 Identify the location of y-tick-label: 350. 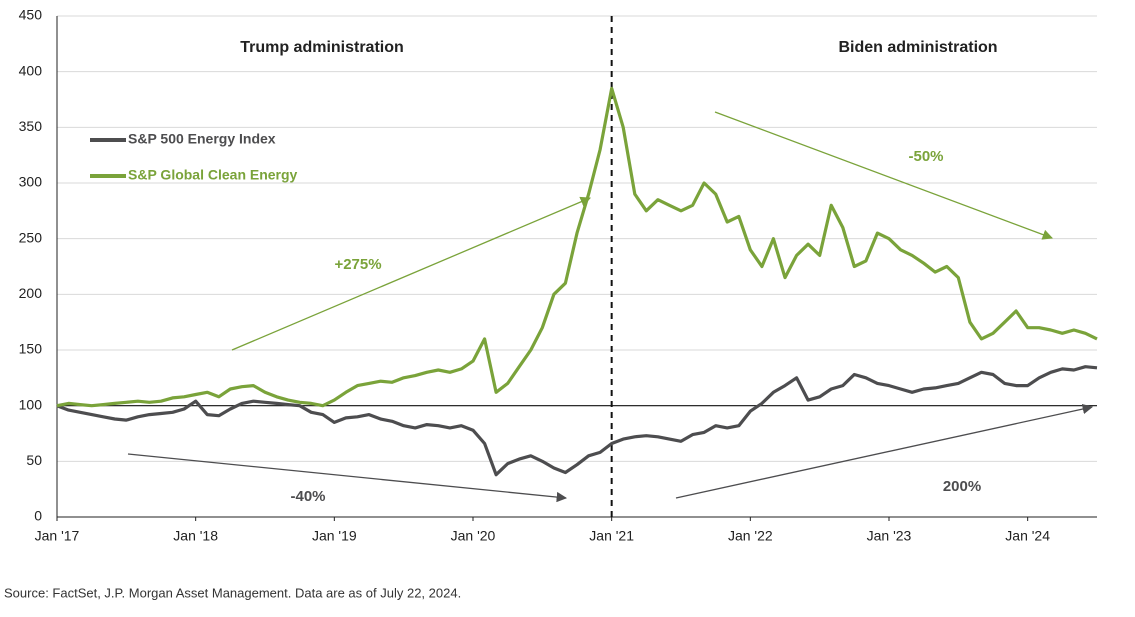
(31, 126).